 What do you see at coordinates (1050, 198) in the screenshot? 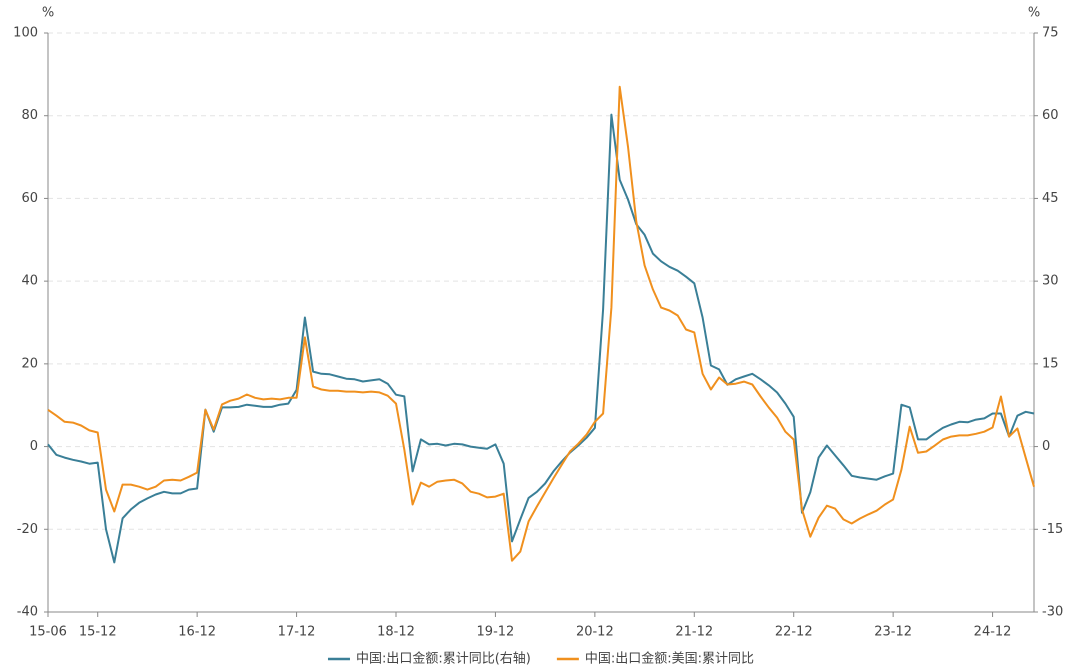
I see `y2-tick-label: 45` at bounding box center [1050, 198].